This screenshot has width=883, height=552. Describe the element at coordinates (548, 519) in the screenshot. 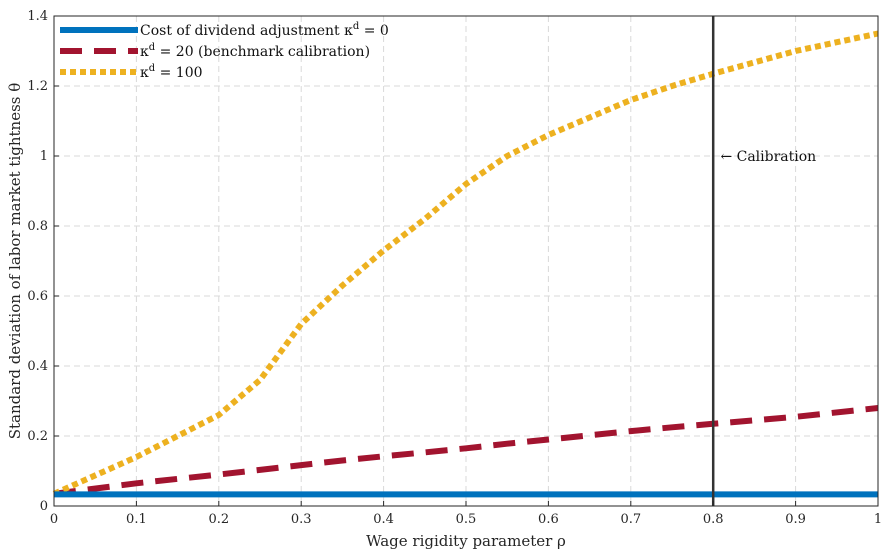

I see `x-tick-label: 0.6` at that location.